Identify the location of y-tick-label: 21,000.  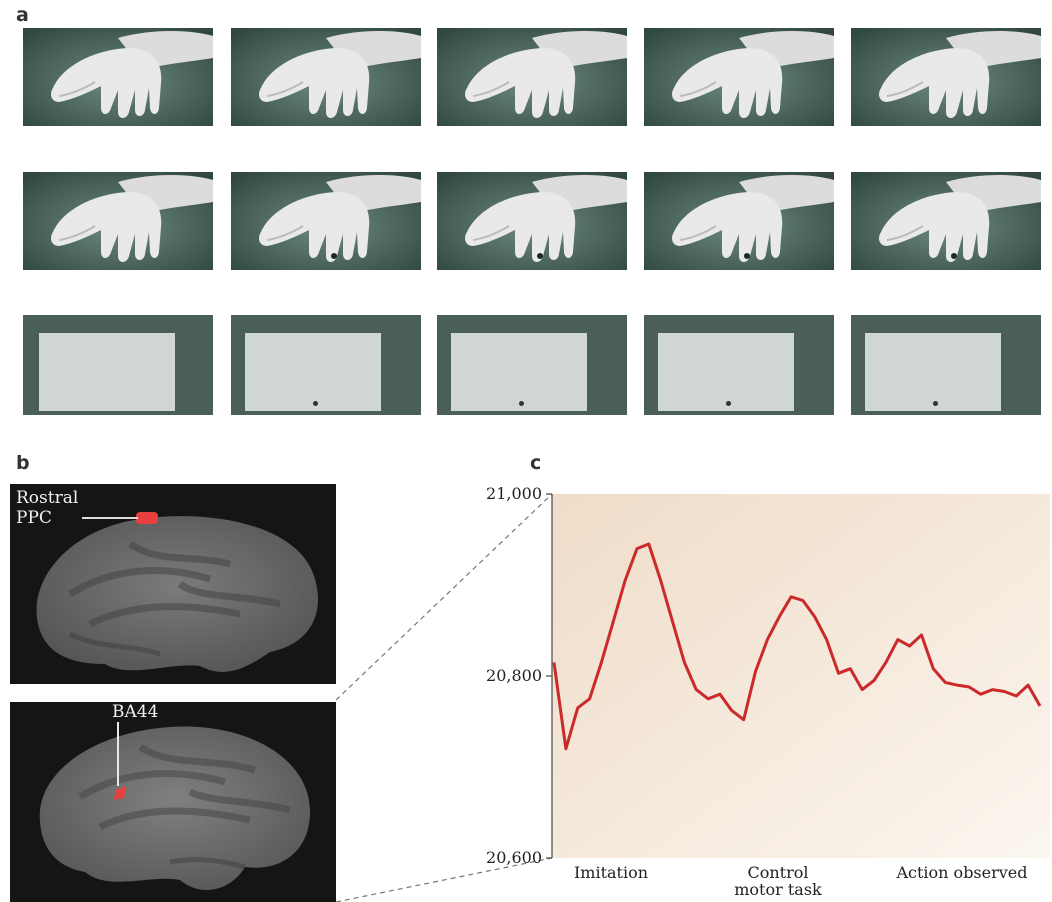
(514, 493).